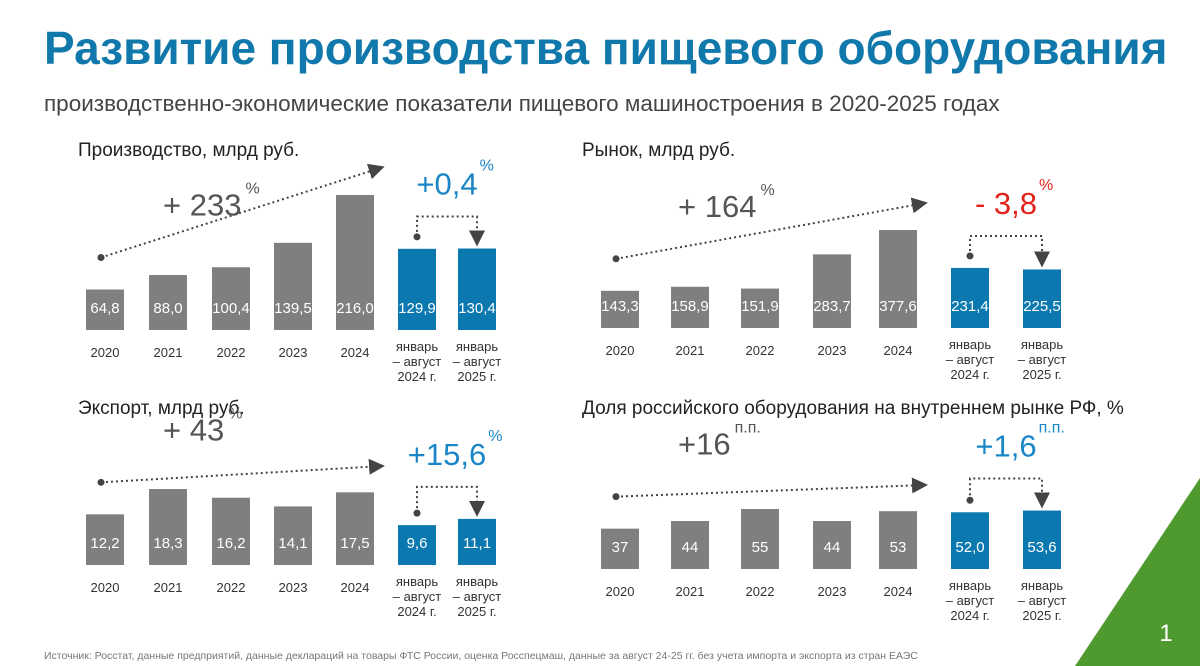  What do you see at coordinates (620, 306) in the screenshot?
I see `value-label: 143,3` at bounding box center [620, 306].